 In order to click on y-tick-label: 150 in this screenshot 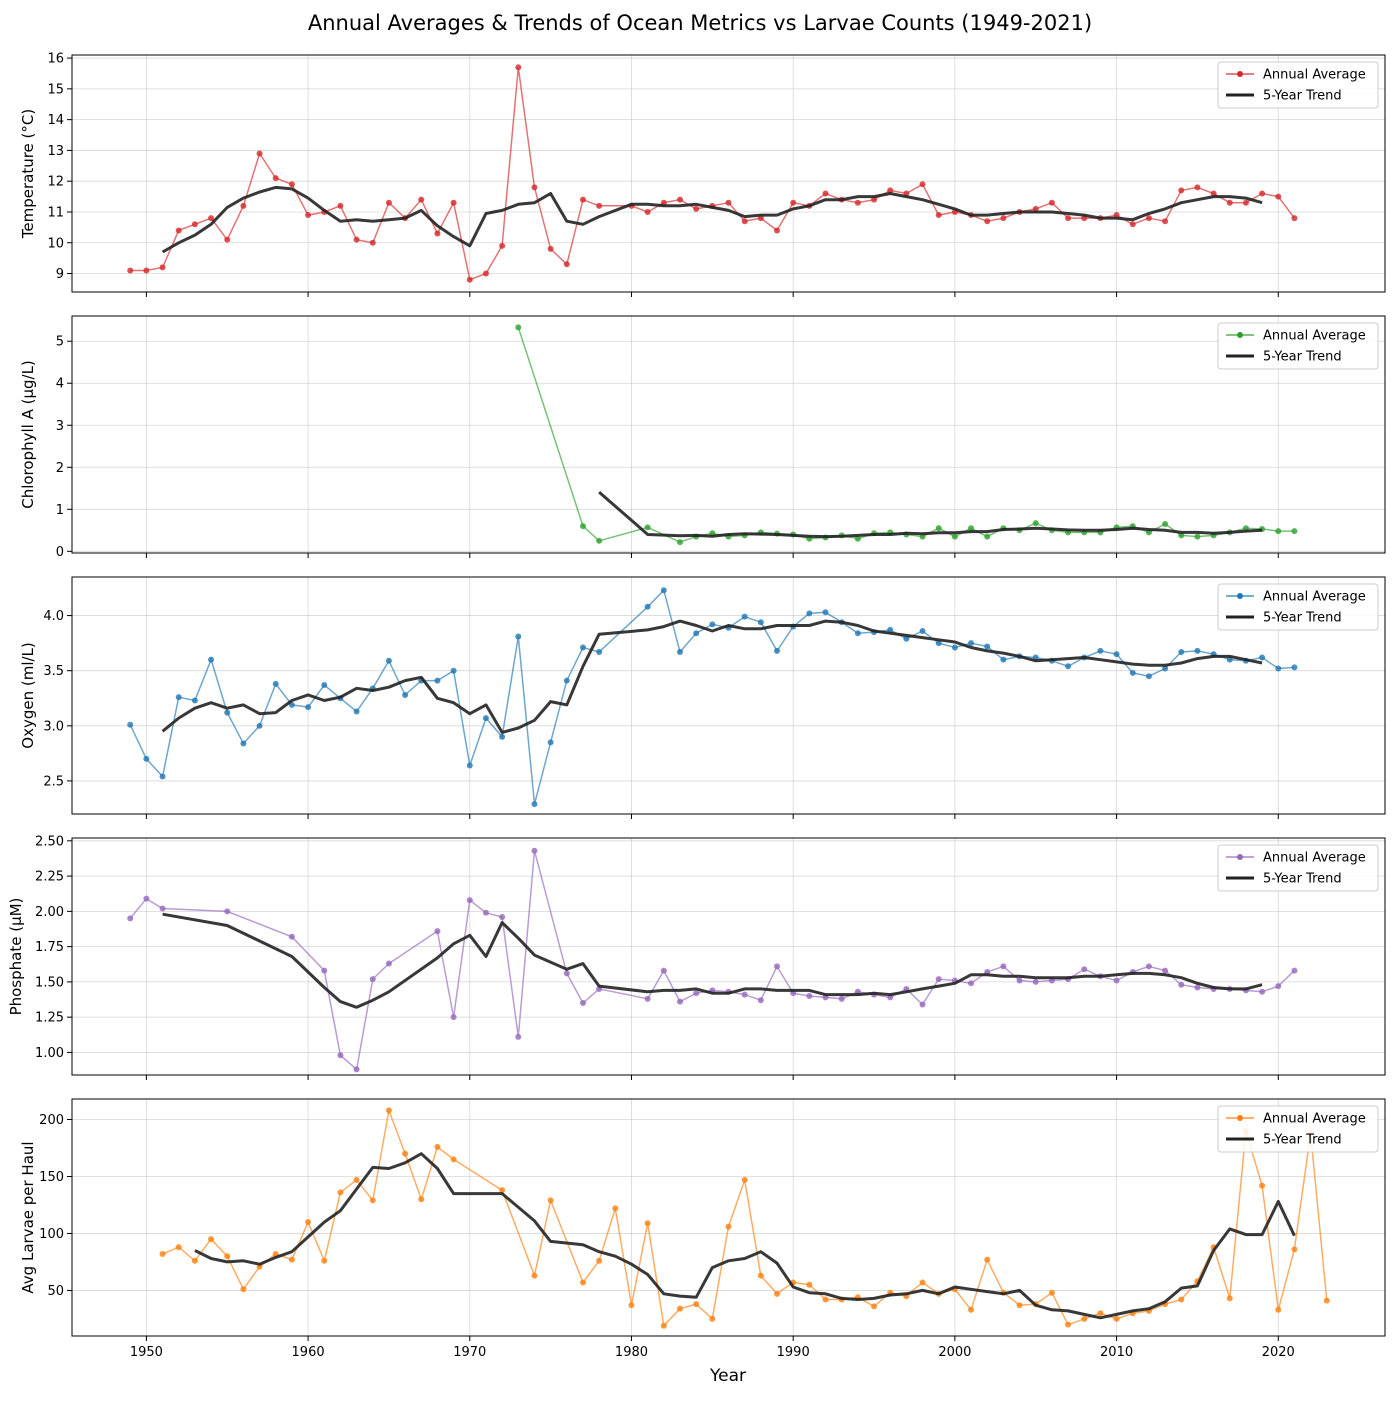, I will do `click(51, 1177)`.